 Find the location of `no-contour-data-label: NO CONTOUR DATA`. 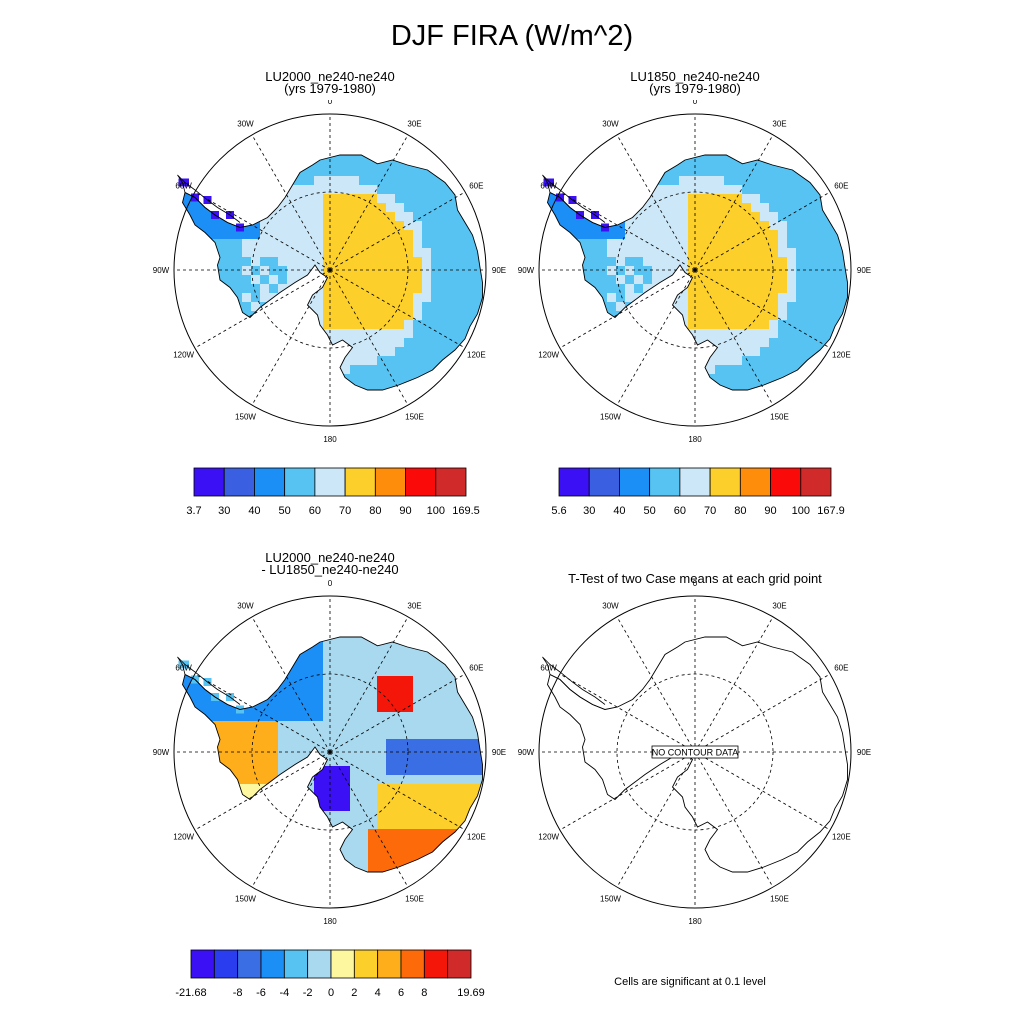

no-contour-data-label: NO CONTOUR DATA is located at coordinates (695, 753).